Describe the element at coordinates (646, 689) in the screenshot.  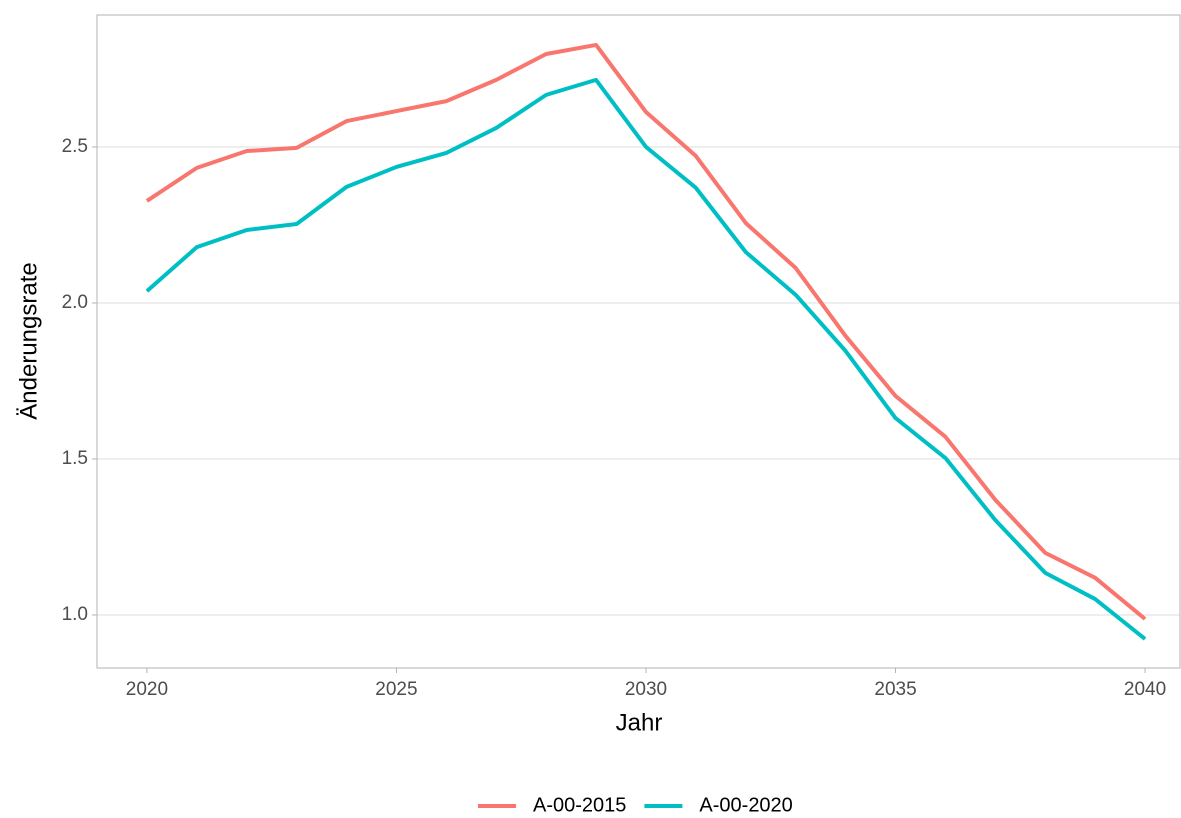
I see `x-tick-label: 2030` at that location.